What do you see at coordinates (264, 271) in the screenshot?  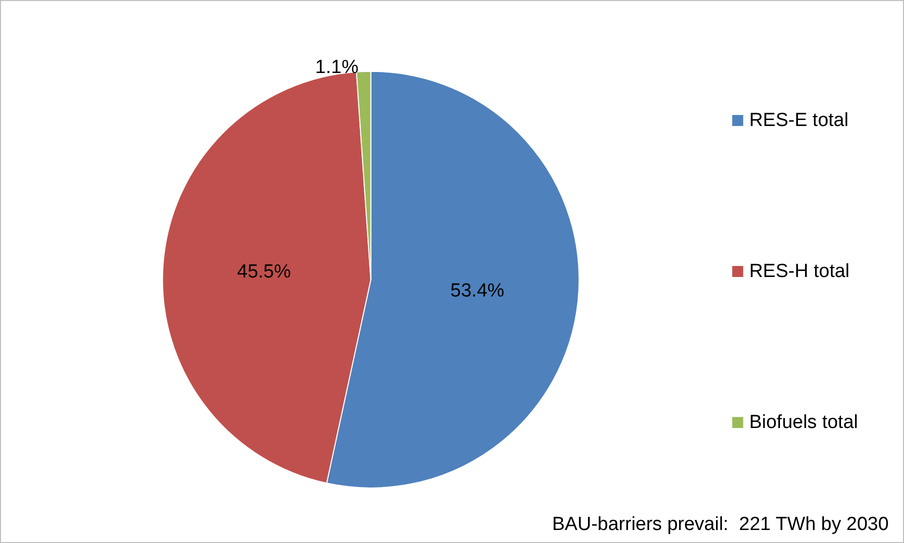 I see `data-label: 45.5%` at bounding box center [264, 271].